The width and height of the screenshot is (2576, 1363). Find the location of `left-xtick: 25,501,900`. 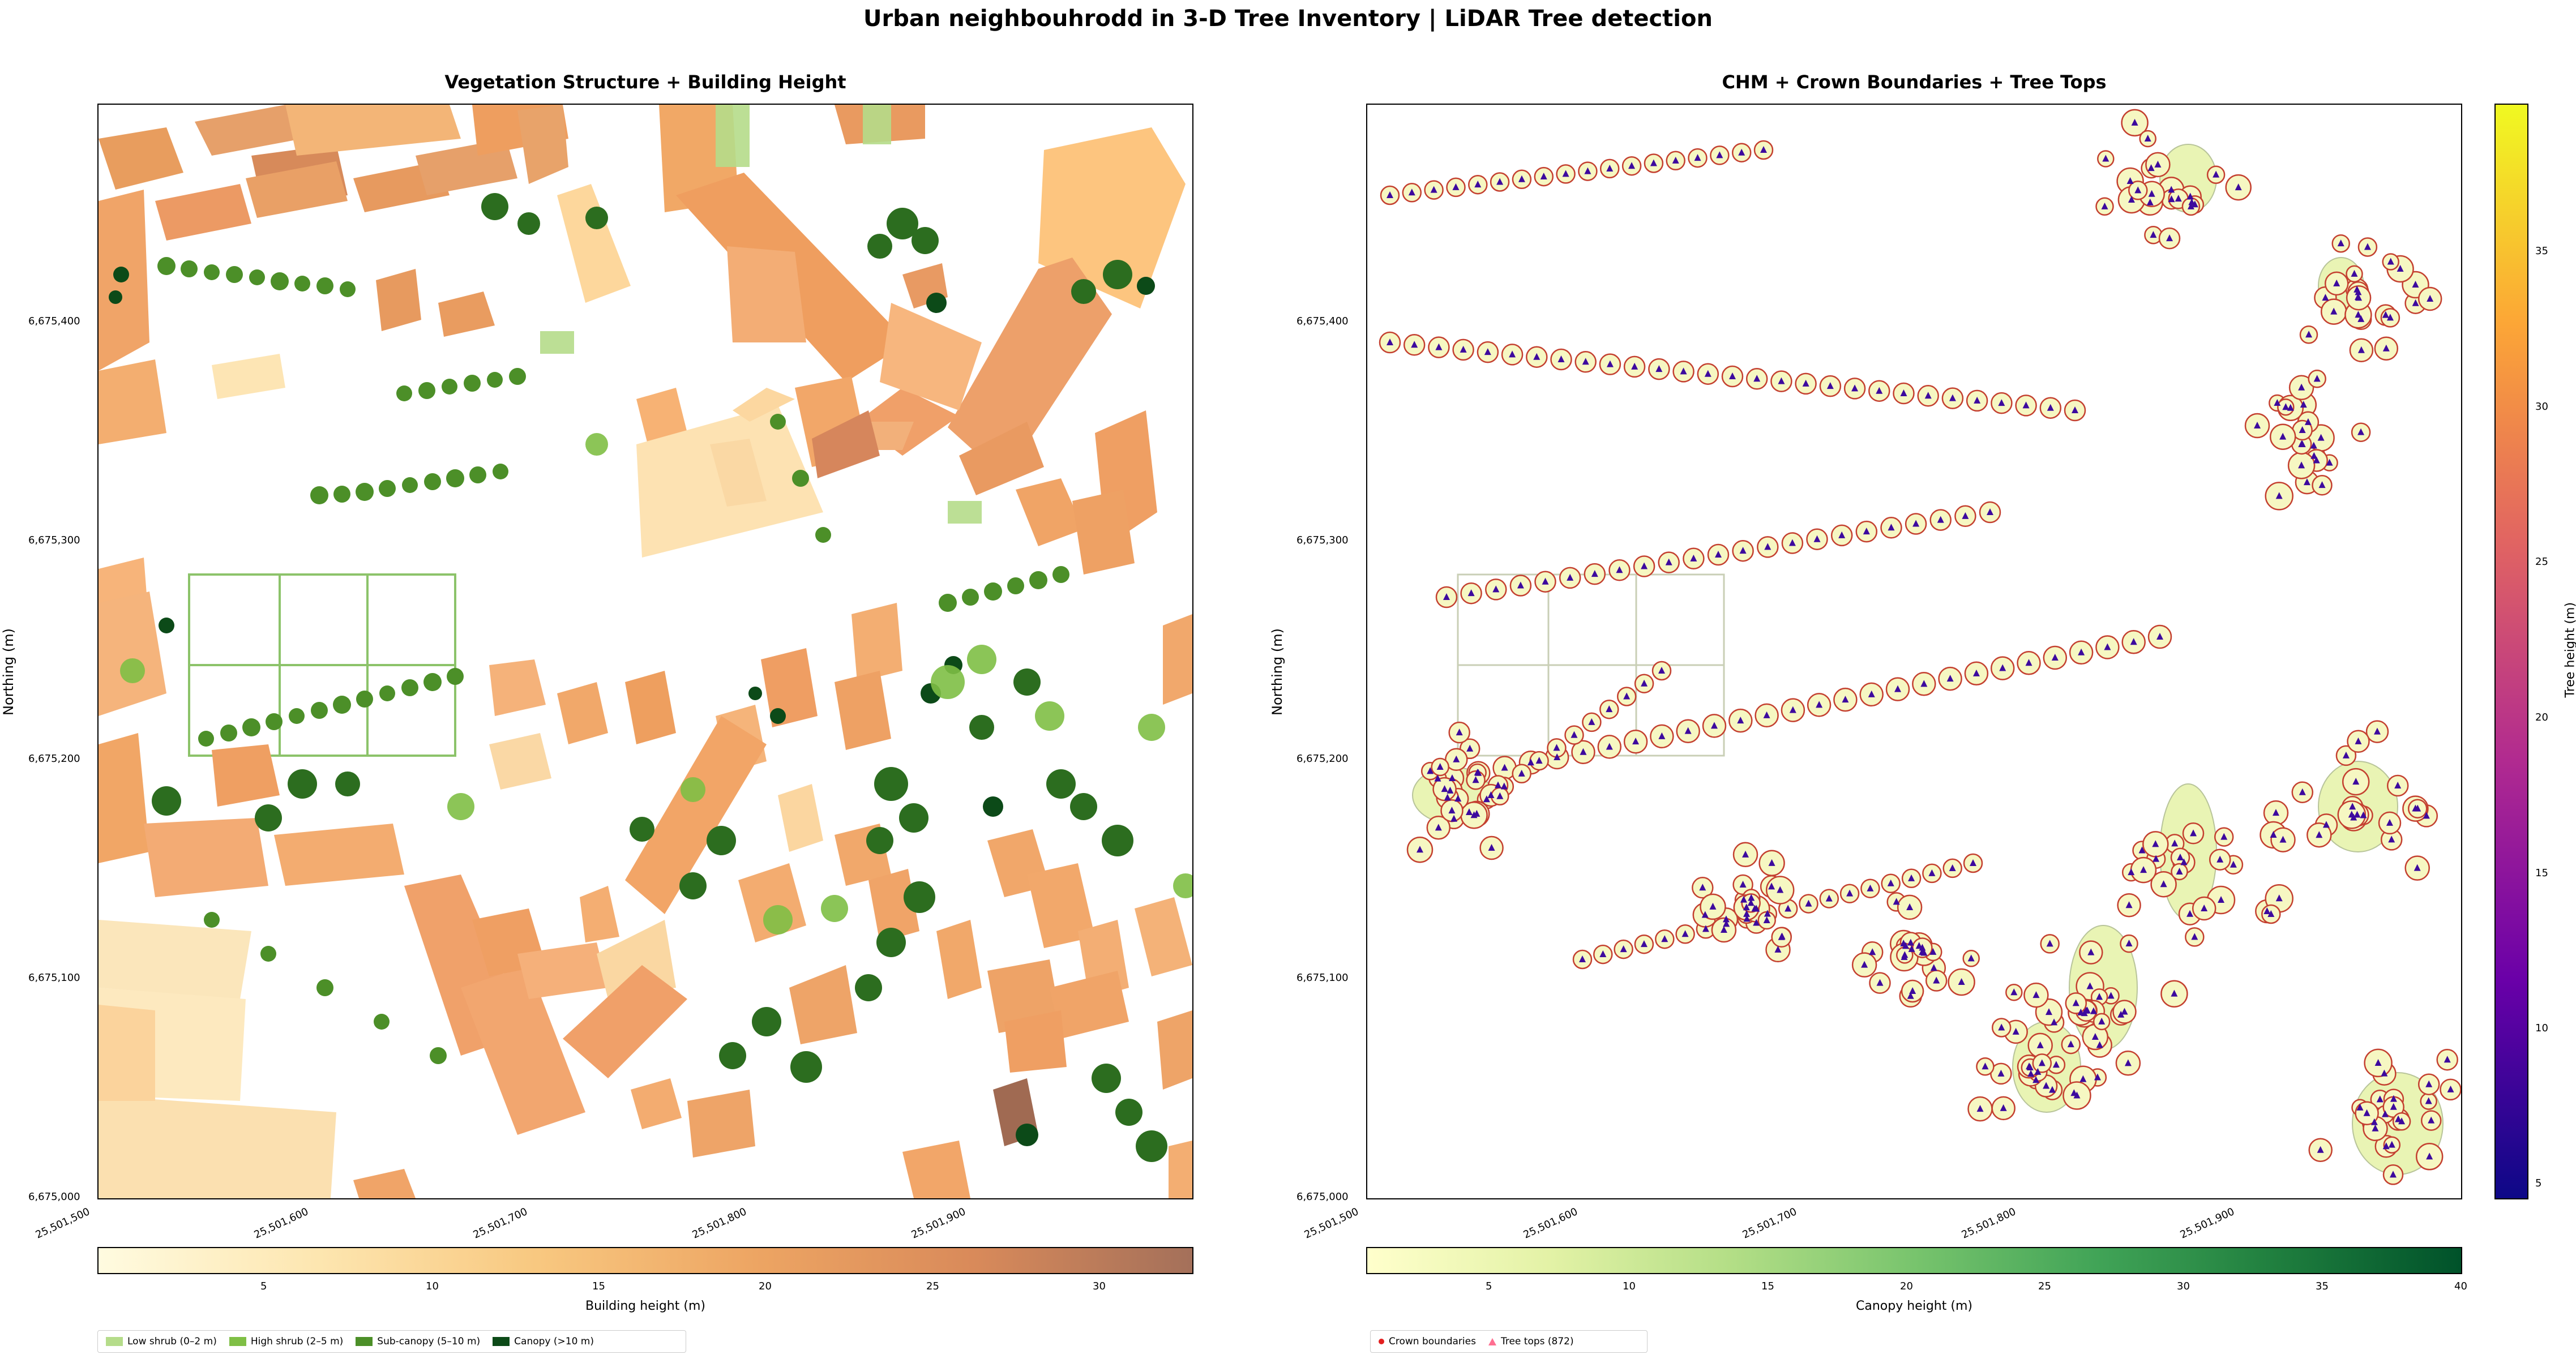

left-xtick: 25,501,900 is located at coordinates (938, 1223).